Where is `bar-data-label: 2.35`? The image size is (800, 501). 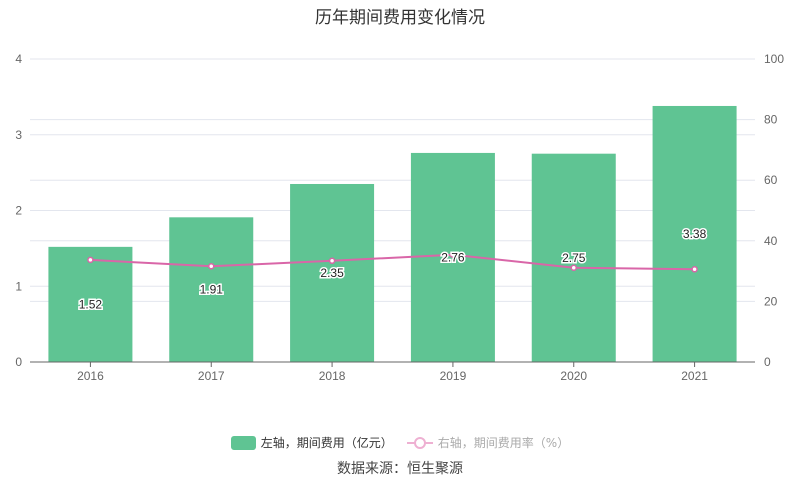
bar-data-label: 2.35 is located at coordinates (332, 273).